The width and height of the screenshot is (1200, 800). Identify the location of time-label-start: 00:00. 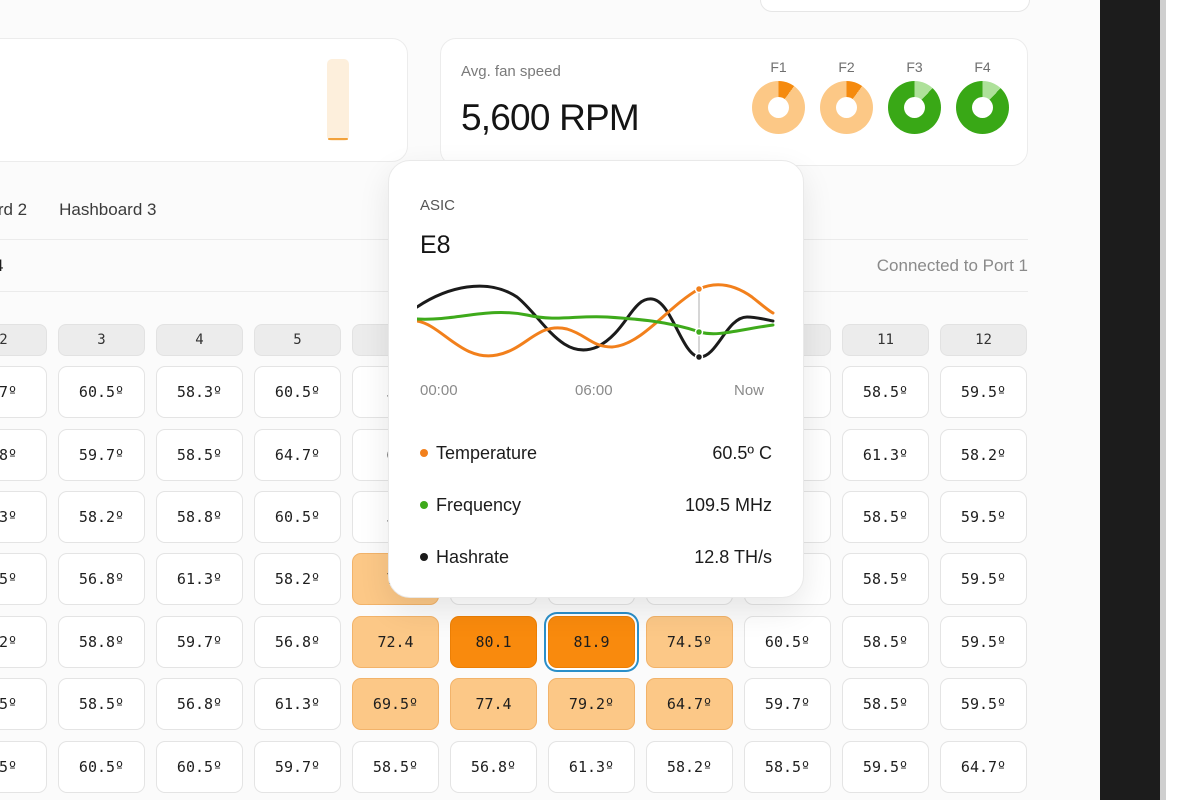
(439, 390).